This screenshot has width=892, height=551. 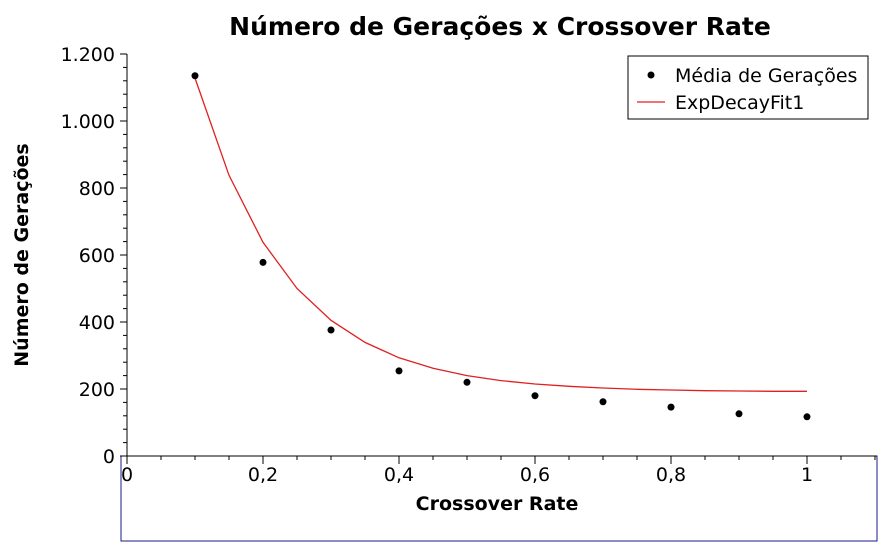 What do you see at coordinates (399, 475) in the screenshot?
I see `x-tick-label: 0,4` at bounding box center [399, 475].